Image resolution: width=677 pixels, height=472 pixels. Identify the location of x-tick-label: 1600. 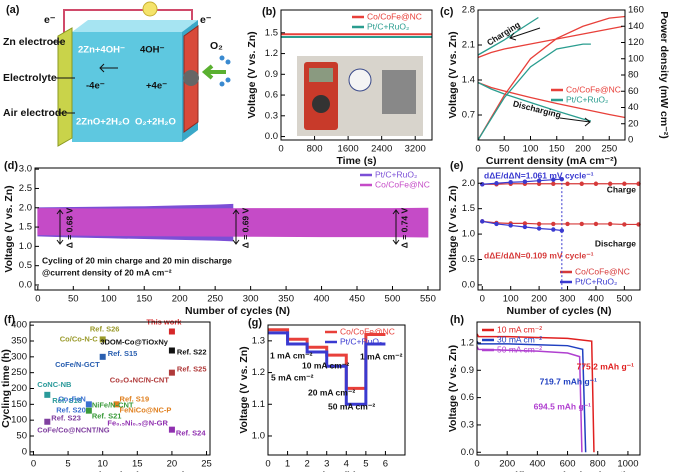
(348, 149).